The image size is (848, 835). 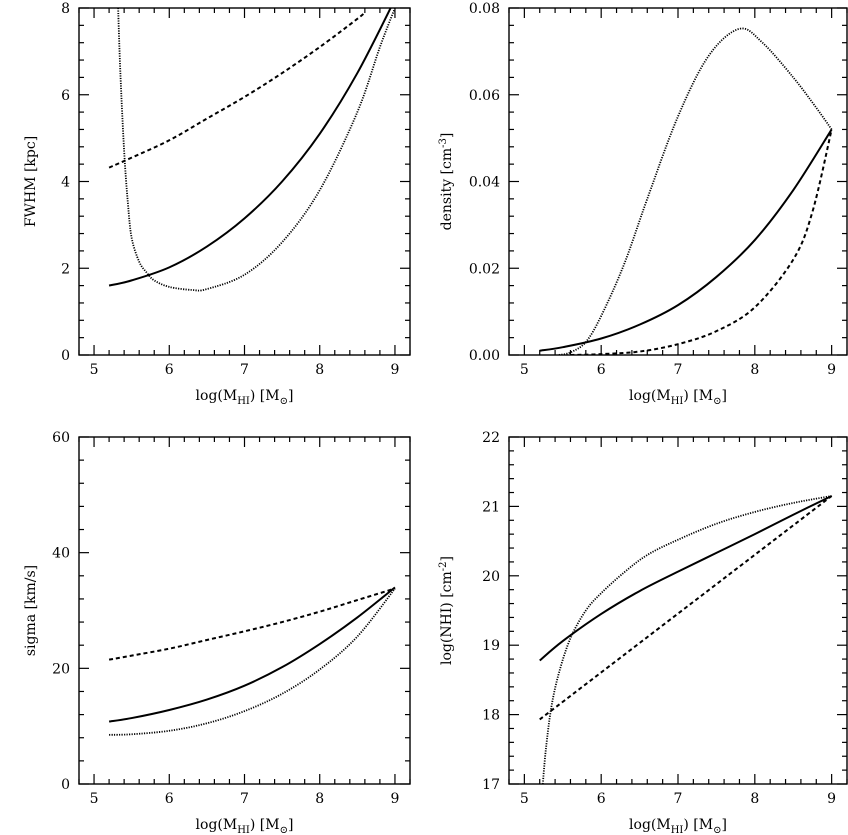 I want to click on y-tick-label: 21, so click(x=491, y=507).